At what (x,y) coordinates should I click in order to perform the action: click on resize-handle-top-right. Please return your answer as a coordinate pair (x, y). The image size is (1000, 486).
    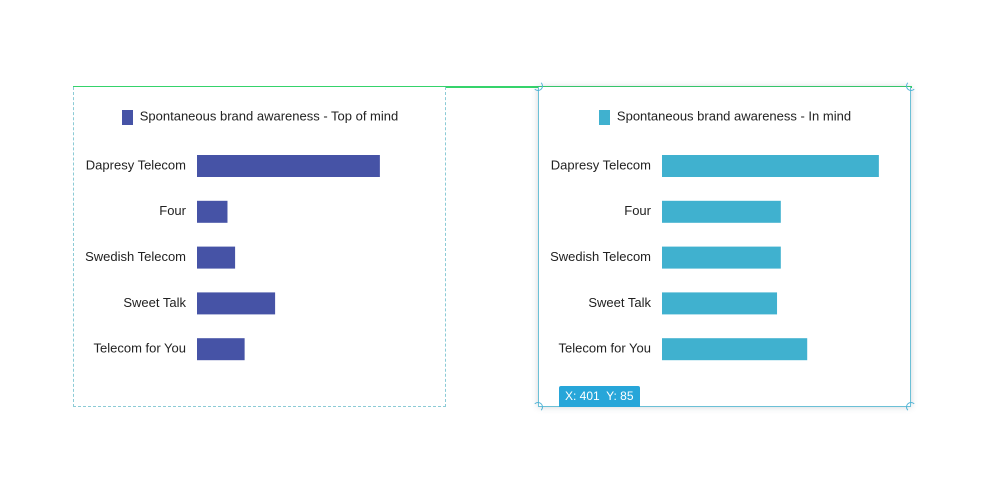
    Looking at the image, I should click on (911, 86).